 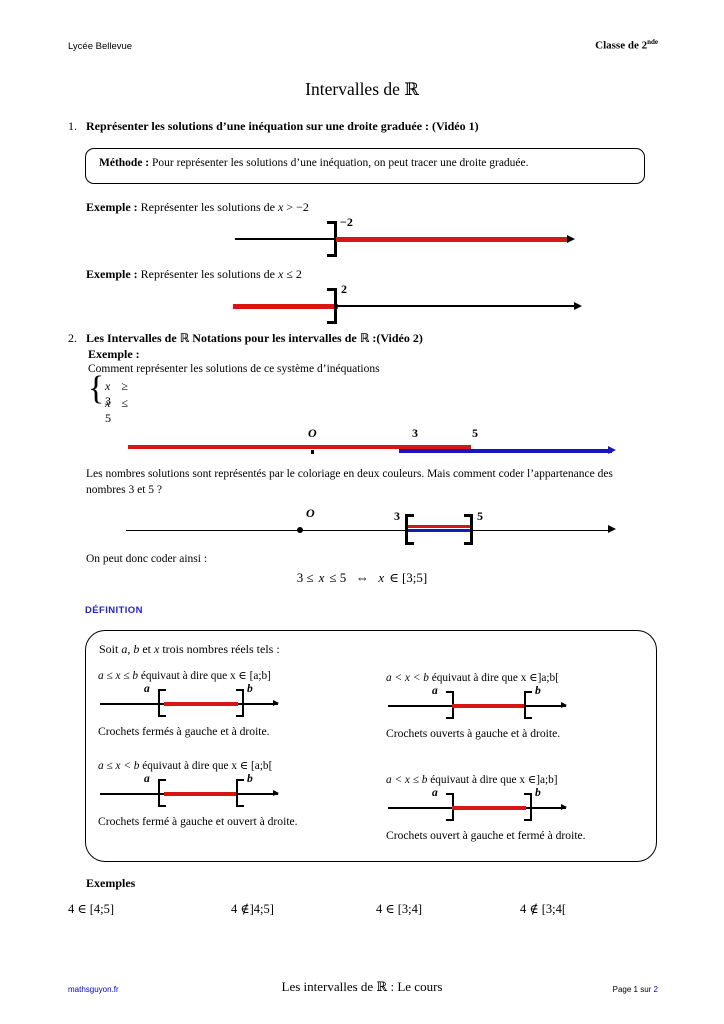 I want to click on footer-title: Les intervalles de ℝ : Le cours, so click(x=362, y=986).